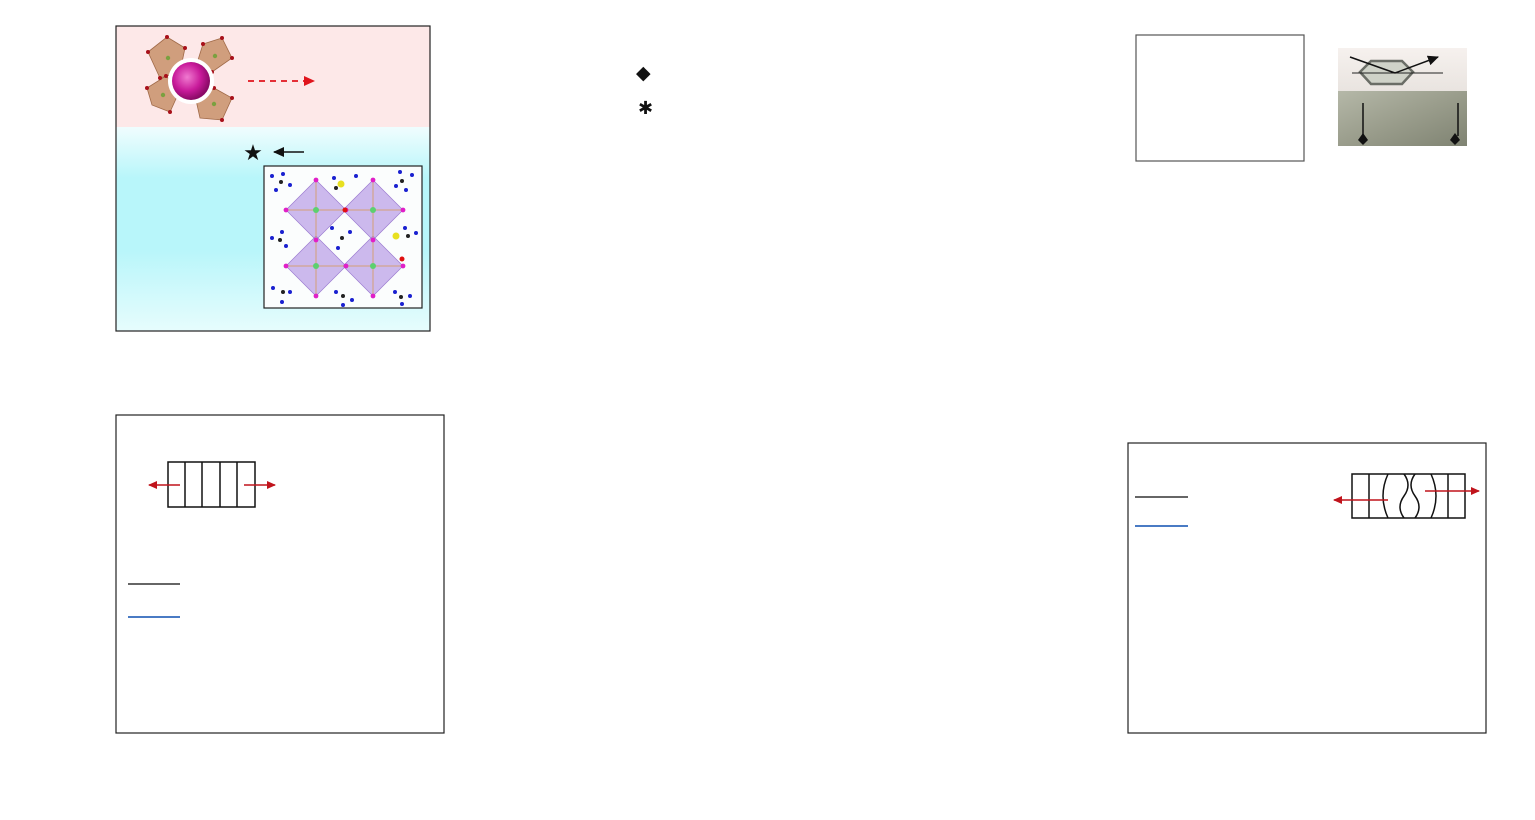  I want to click on diffraction-arrow-icon, so click(1416, 64).